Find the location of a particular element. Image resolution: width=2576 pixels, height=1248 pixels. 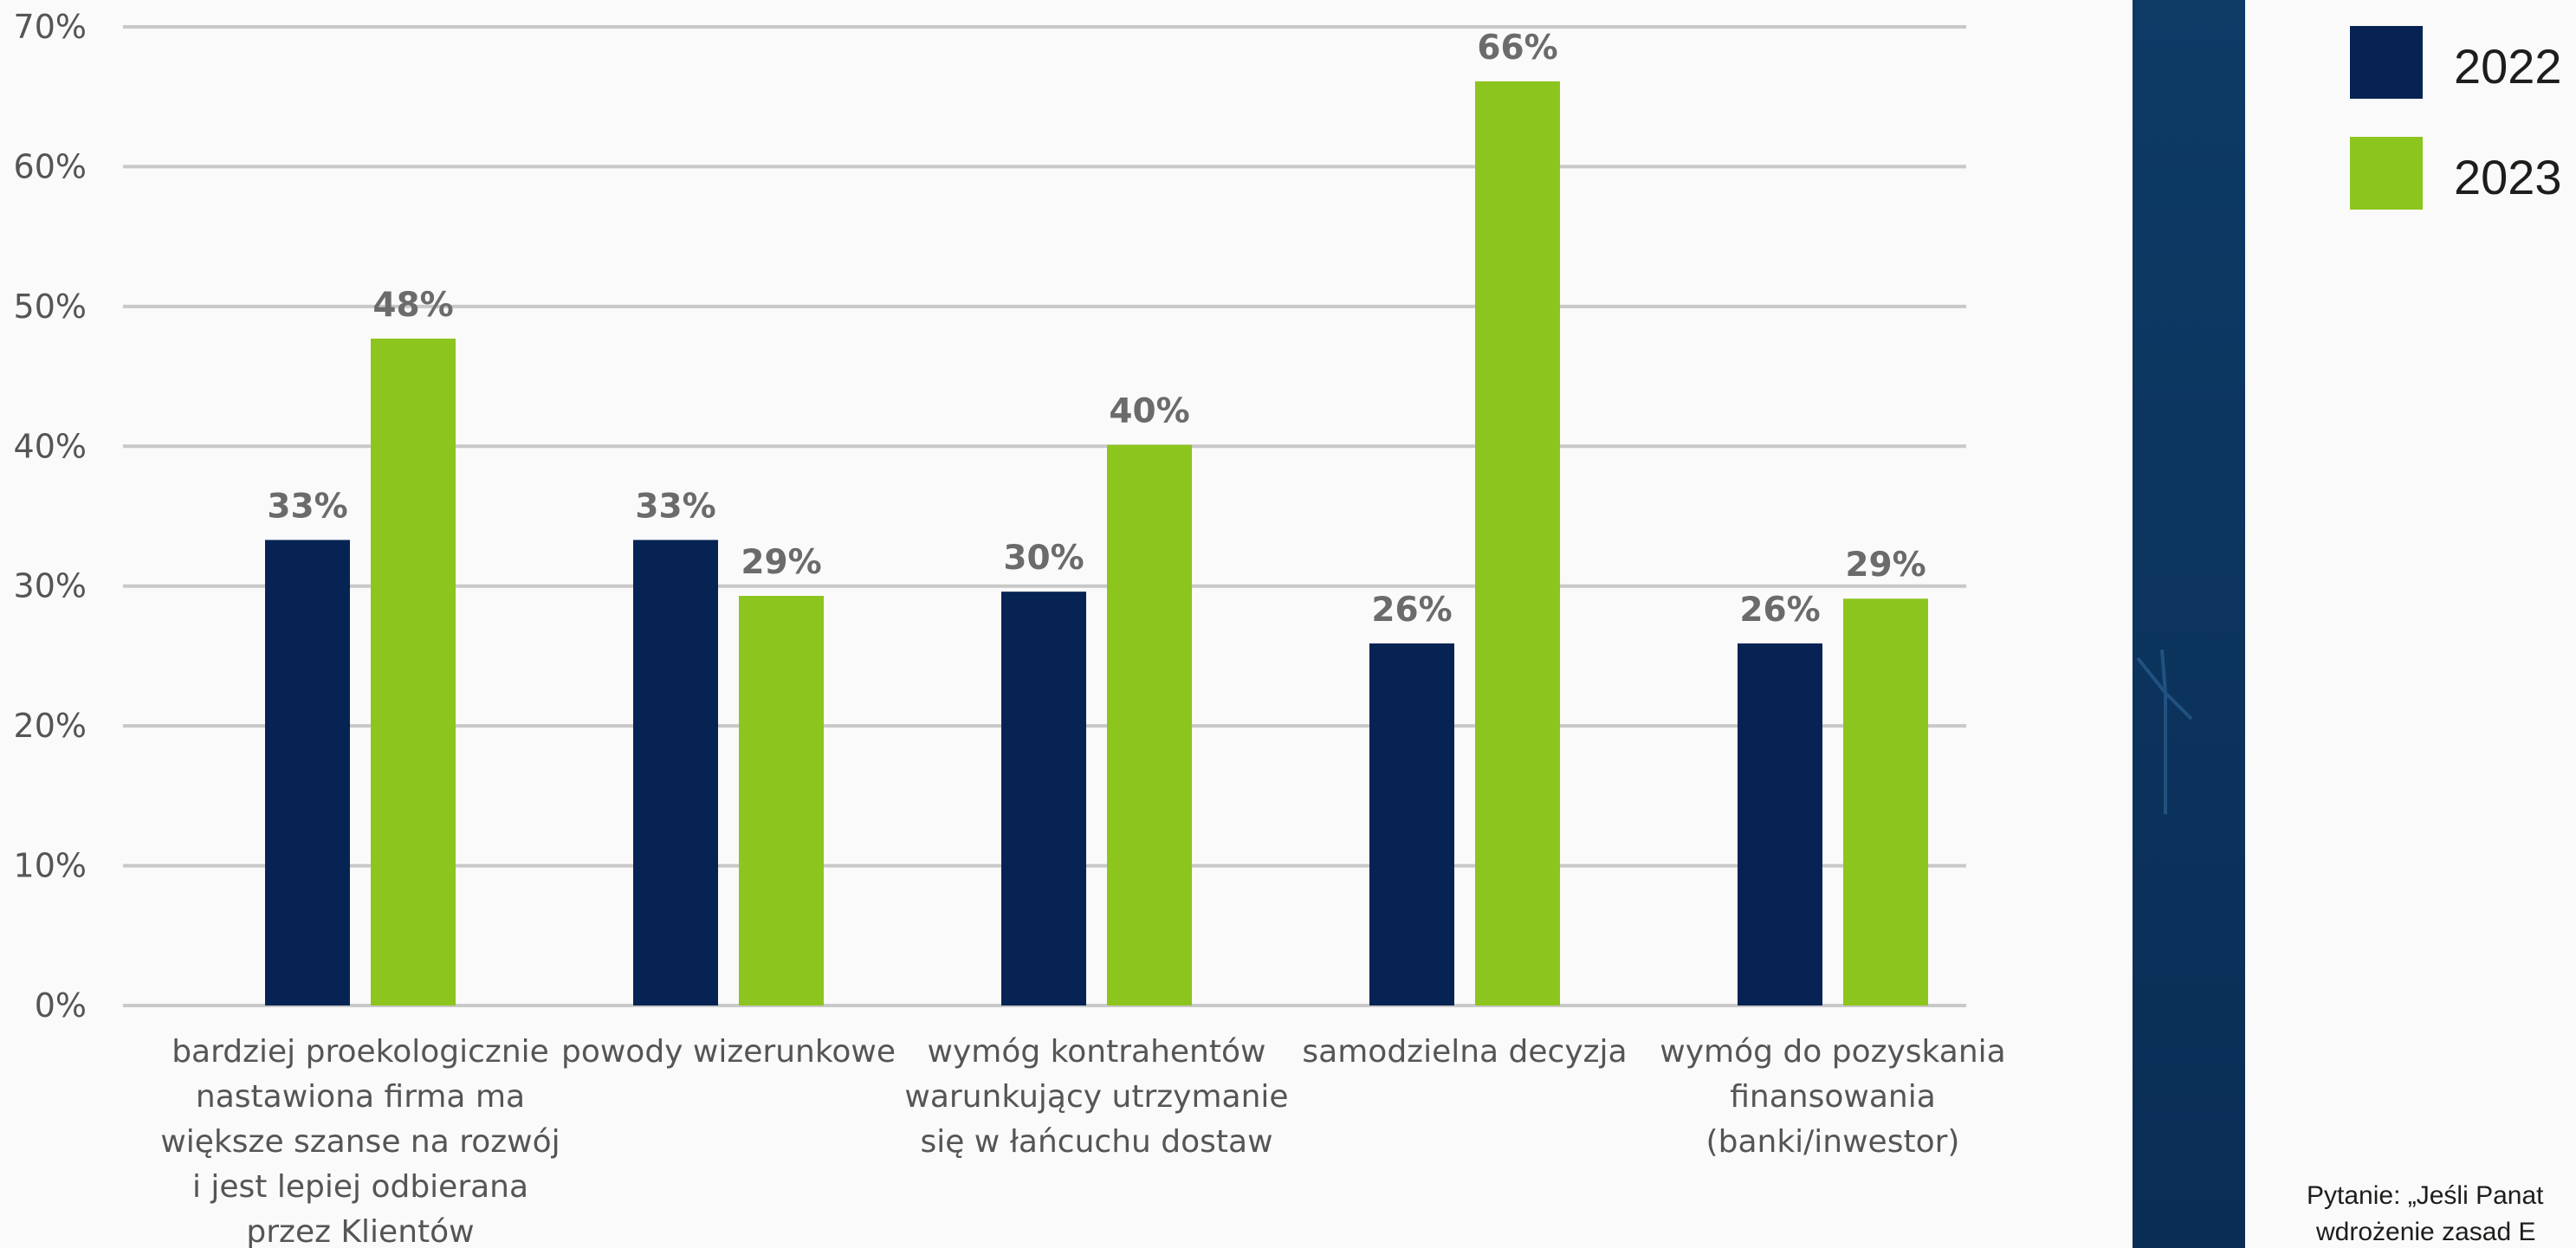

legend-label-2023: 2023 is located at coordinates (2508, 177).